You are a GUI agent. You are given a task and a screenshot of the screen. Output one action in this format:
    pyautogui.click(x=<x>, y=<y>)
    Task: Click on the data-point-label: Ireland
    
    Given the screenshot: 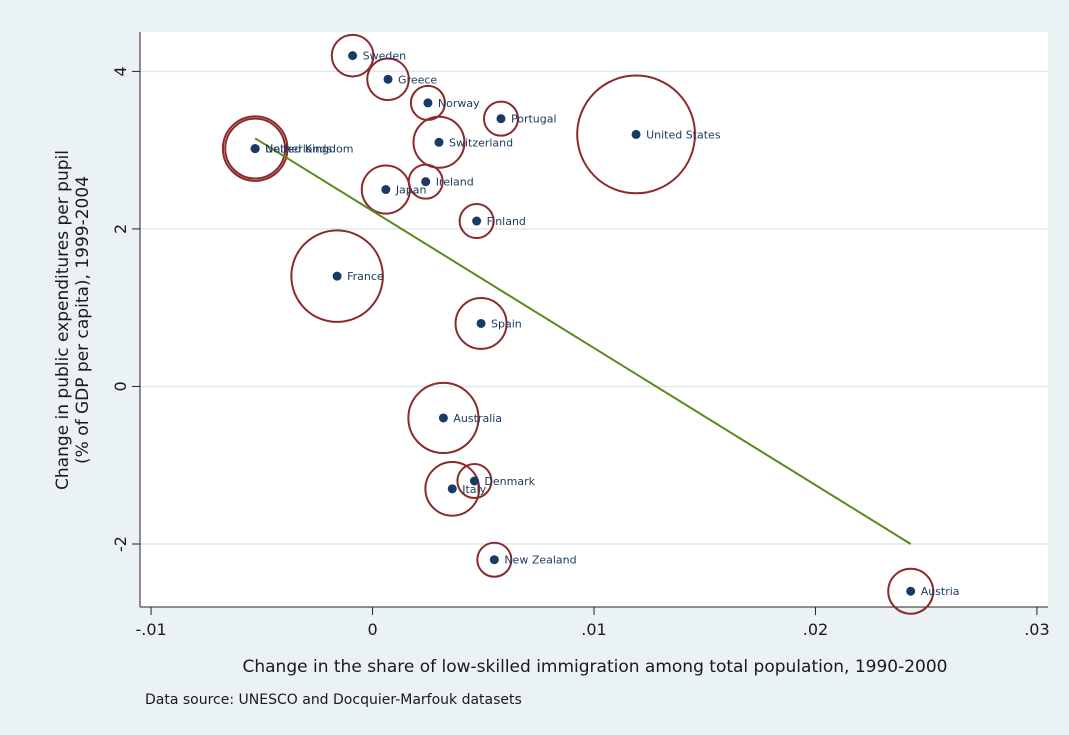 What is the action you would take?
    pyautogui.click(x=455, y=182)
    